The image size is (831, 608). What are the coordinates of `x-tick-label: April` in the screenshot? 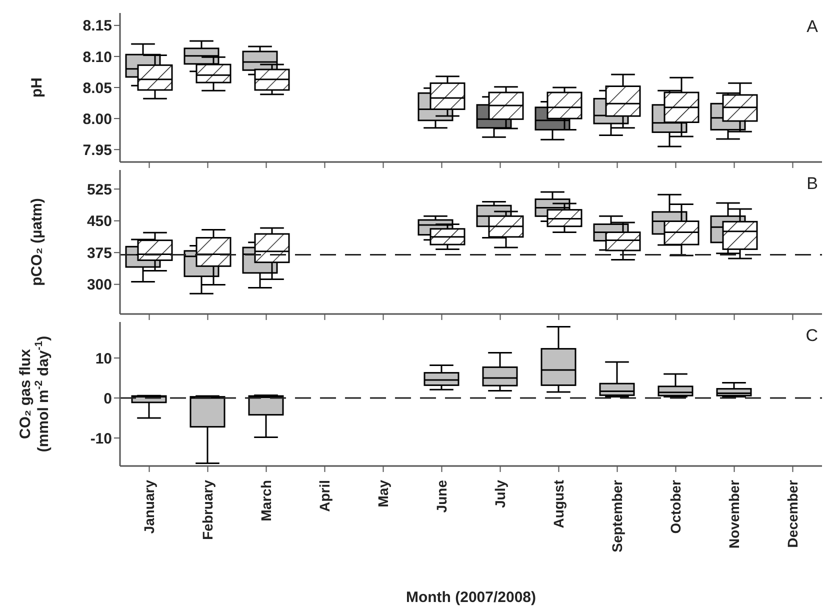 It's located at (324, 496).